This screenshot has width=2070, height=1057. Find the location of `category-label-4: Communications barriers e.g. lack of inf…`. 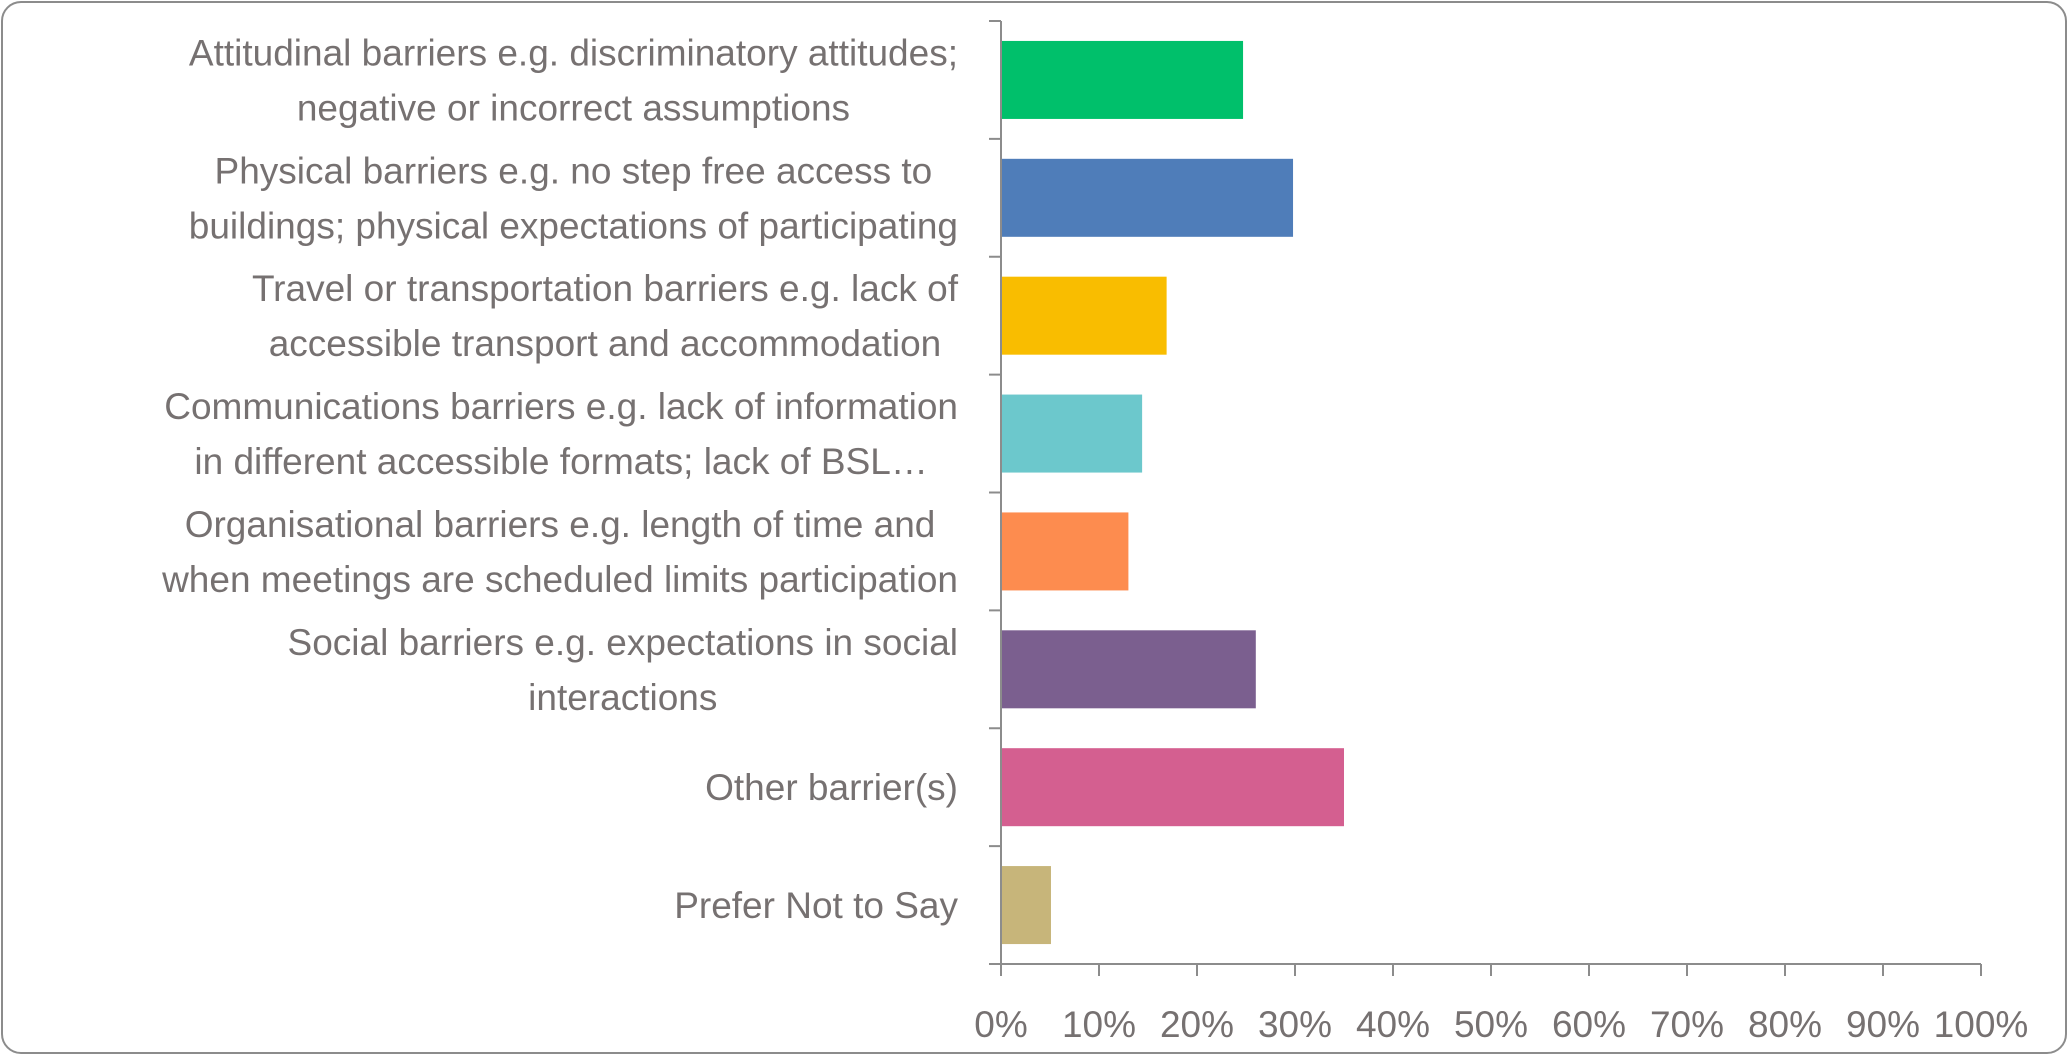

category-label-4: Communications barriers e.g. lack of inf… is located at coordinates (561, 434).